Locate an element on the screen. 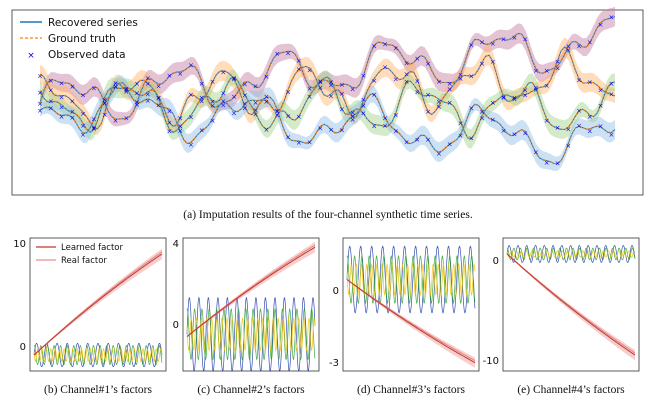 Image resolution: width=656 pixels, height=400 pixels. panel-b-ytick-zero: 0 is located at coordinates (23, 347).